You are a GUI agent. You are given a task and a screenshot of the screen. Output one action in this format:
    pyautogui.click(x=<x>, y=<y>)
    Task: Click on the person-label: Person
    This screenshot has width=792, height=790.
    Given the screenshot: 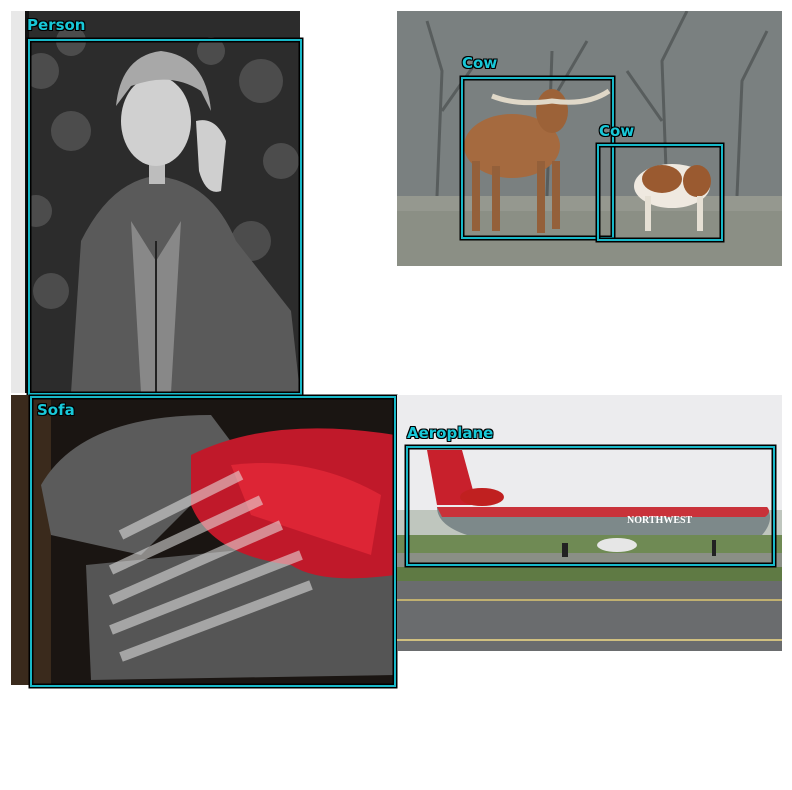 What is the action you would take?
    pyautogui.click(x=56, y=25)
    